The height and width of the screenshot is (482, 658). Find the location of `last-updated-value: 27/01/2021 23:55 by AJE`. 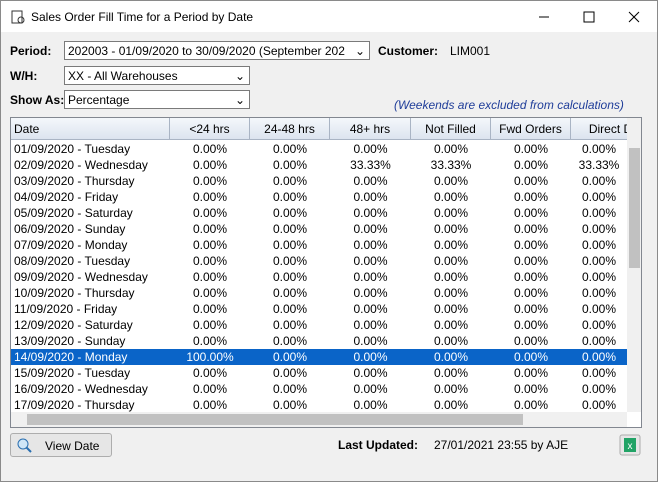

last-updated-value: 27/01/2021 23:55 by AJE is located at coordinates (501, 445).